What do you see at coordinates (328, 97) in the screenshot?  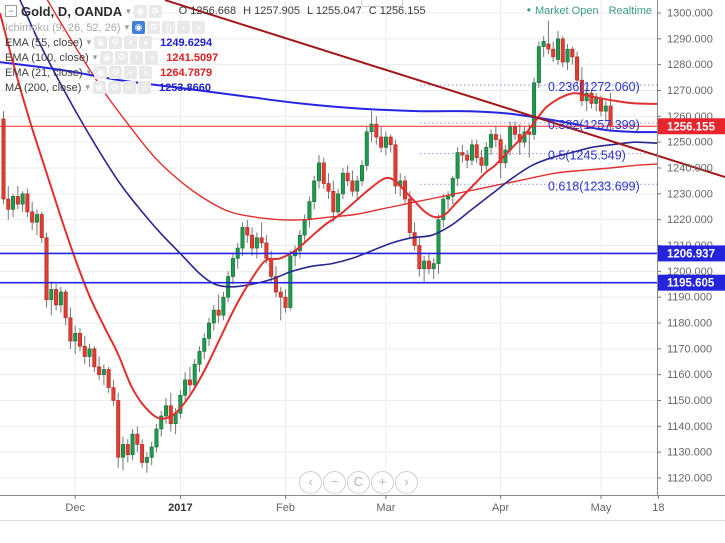 I see `ma-line-ma200` at bounding box center [328, 97].